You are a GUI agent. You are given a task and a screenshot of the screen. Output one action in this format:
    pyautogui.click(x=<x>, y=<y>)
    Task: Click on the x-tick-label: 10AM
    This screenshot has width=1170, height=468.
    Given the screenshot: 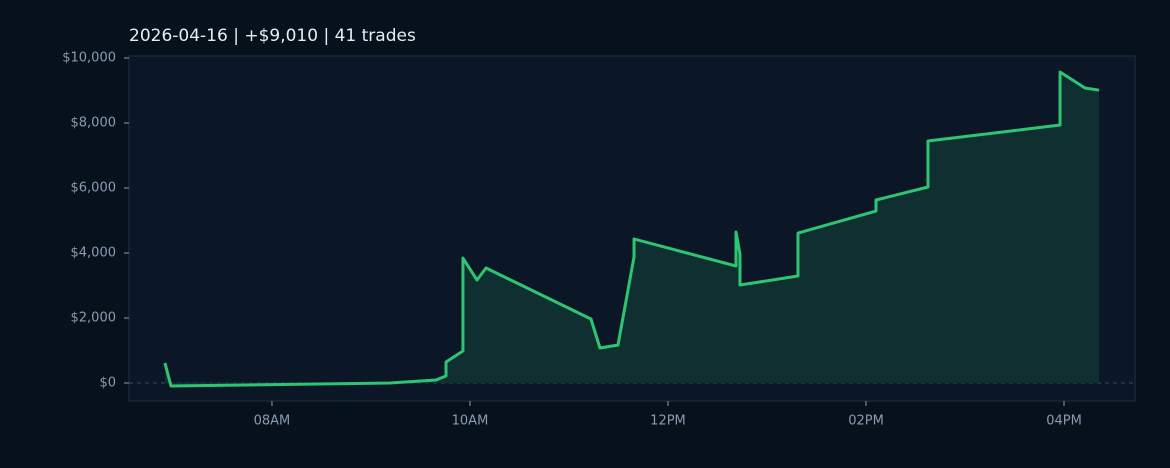 What is the action you would take?
    pyautogui.click(x=470, y=421)
    